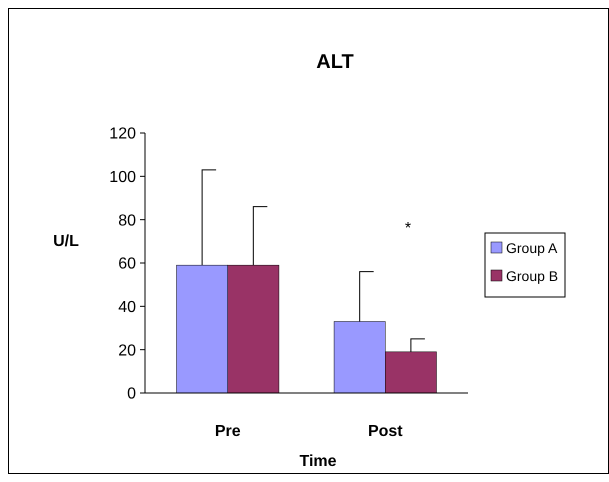  Describe the element at coordinates (318, 461) in the screenshot. I see `x-axis-title: Time` at that location.